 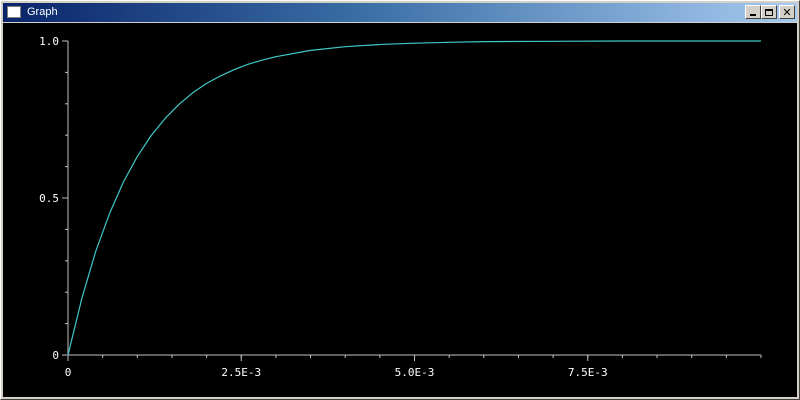 I want to click on close-icon: ✕, so click(x=787, y=12).